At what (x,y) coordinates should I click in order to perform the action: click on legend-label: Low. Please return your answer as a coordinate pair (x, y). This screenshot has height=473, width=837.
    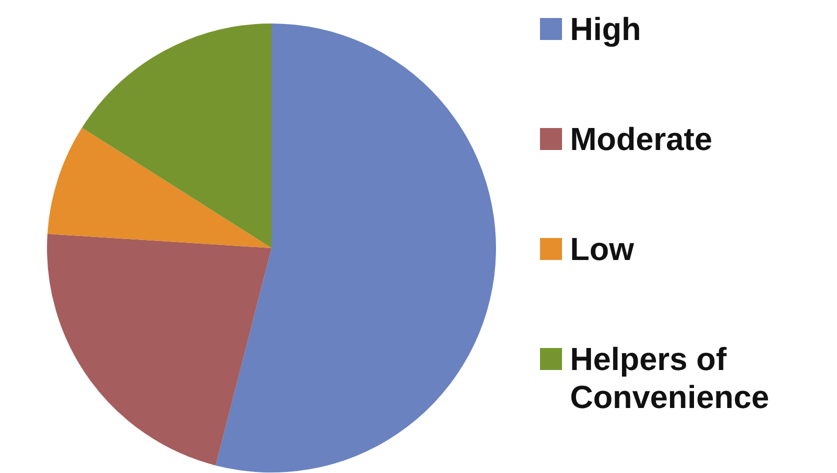
    Looking at the image, I should click on (602, 249).